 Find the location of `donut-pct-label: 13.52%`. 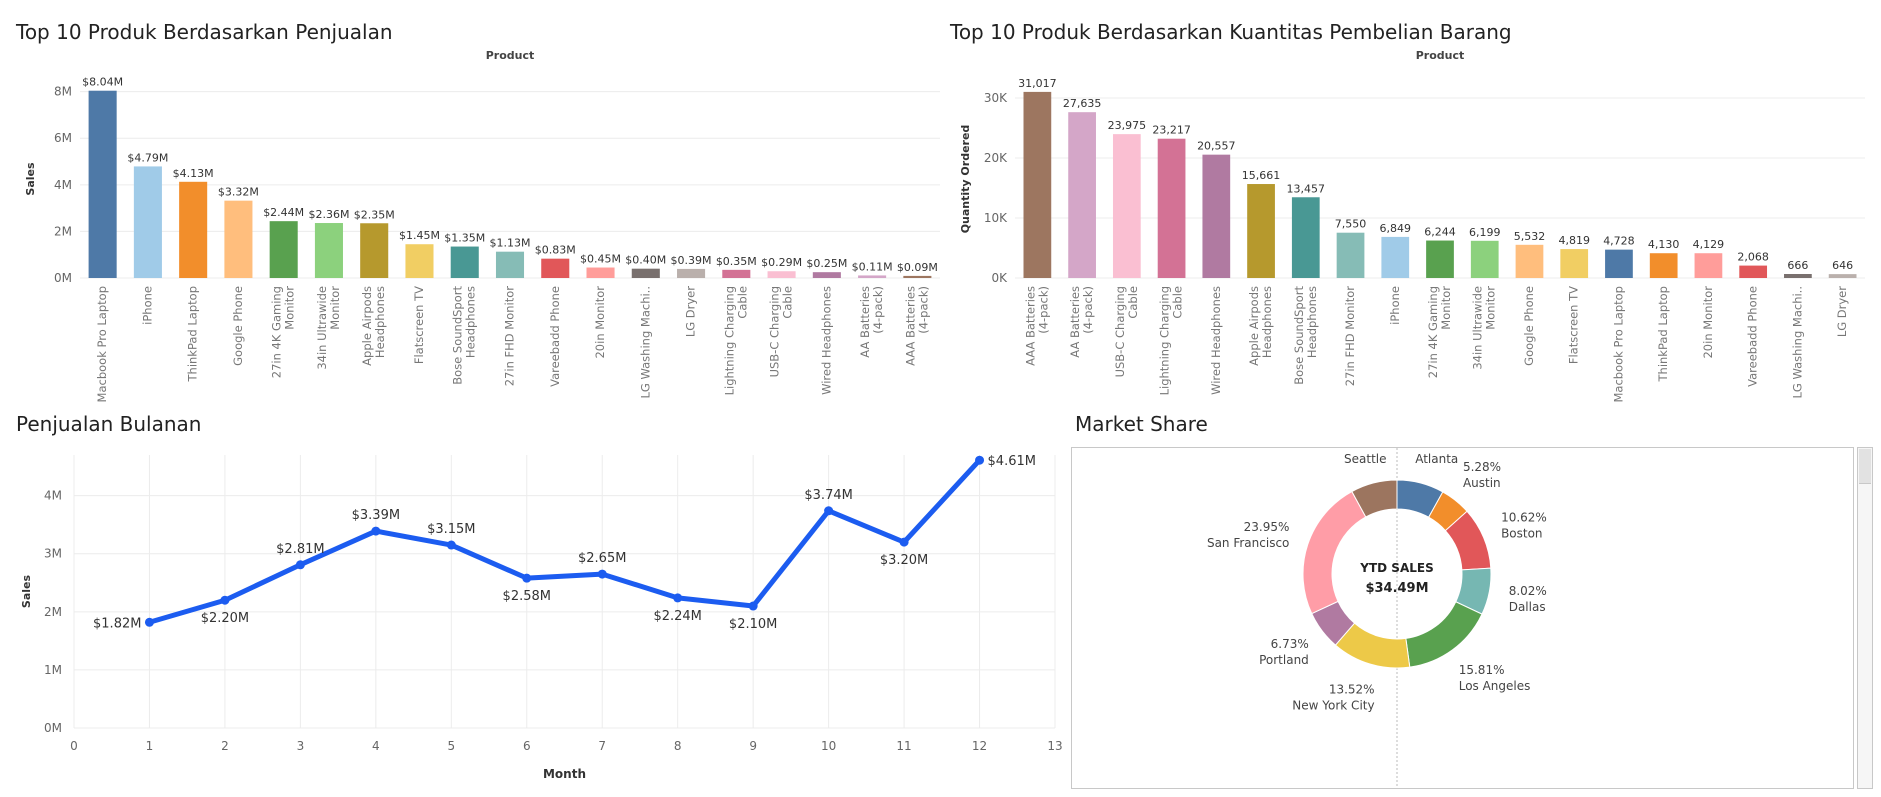

donut-pct-label: 13.52% is located at coordinates (1352, 690).